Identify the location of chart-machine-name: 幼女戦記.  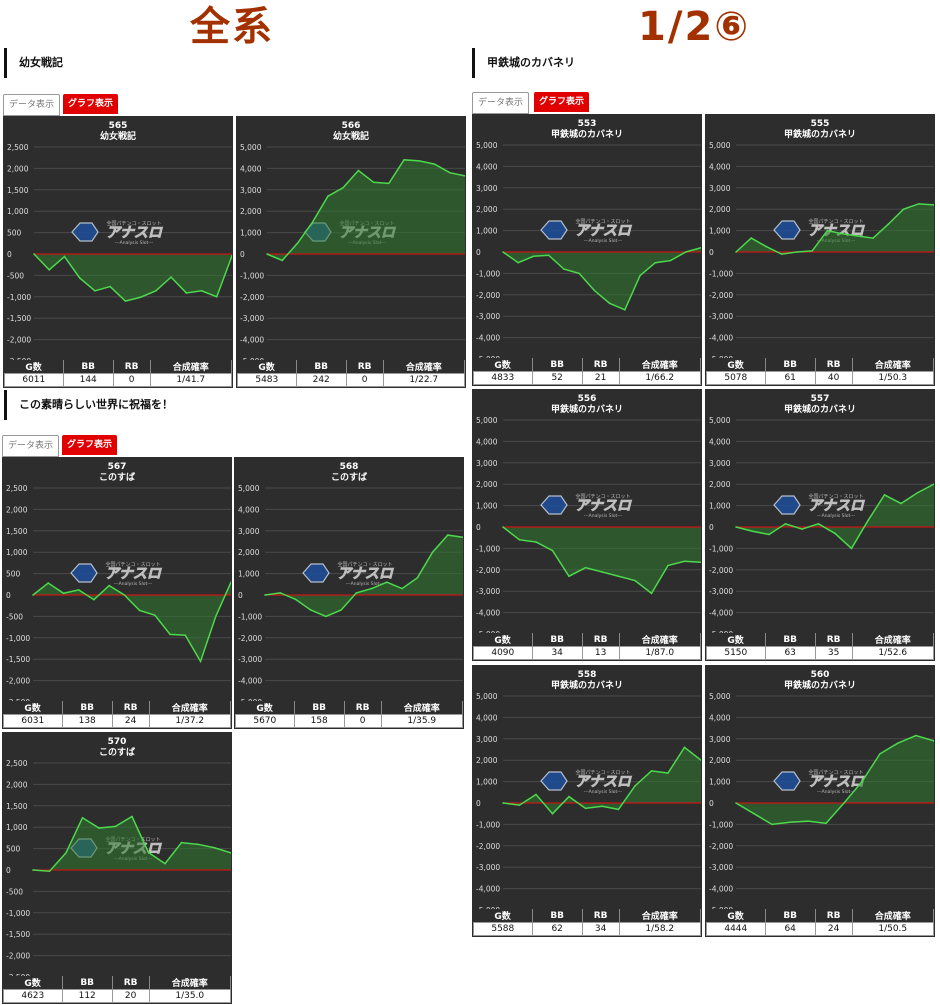
(118, 136).